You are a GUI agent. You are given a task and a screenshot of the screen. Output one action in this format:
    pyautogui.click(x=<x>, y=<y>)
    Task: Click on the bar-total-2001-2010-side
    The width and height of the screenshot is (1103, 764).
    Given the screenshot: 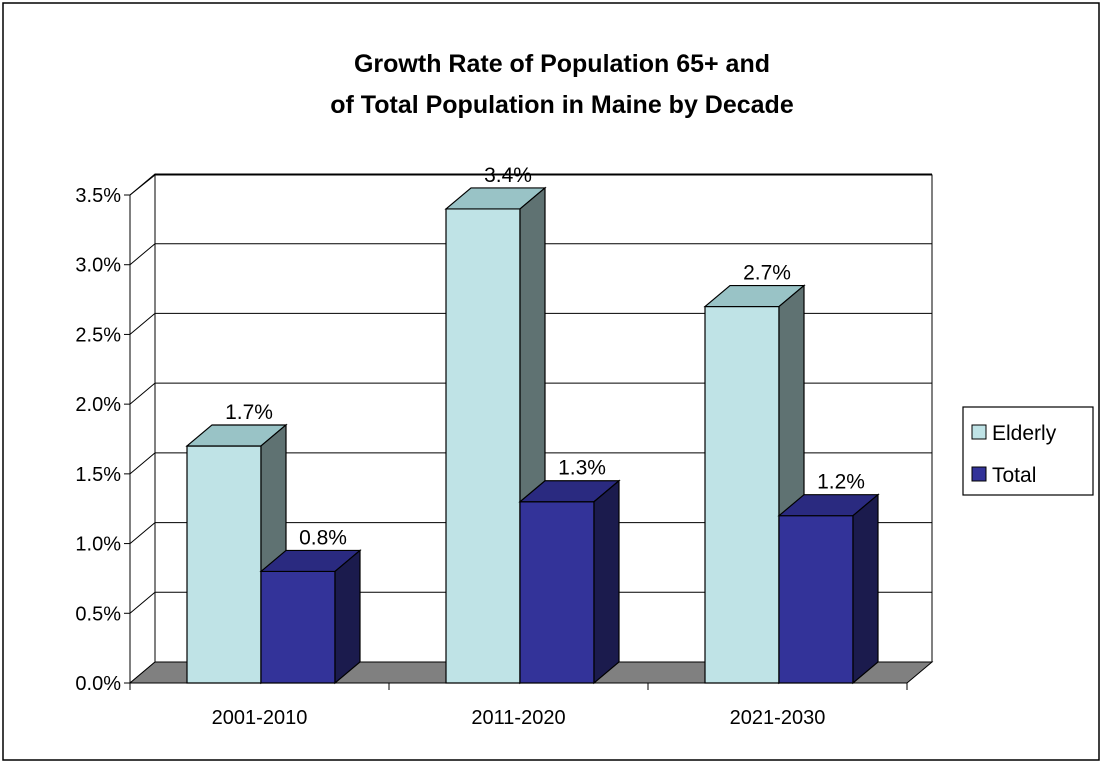 What is the action you would take?
    pyautogui.click(x=347, y=617)
    